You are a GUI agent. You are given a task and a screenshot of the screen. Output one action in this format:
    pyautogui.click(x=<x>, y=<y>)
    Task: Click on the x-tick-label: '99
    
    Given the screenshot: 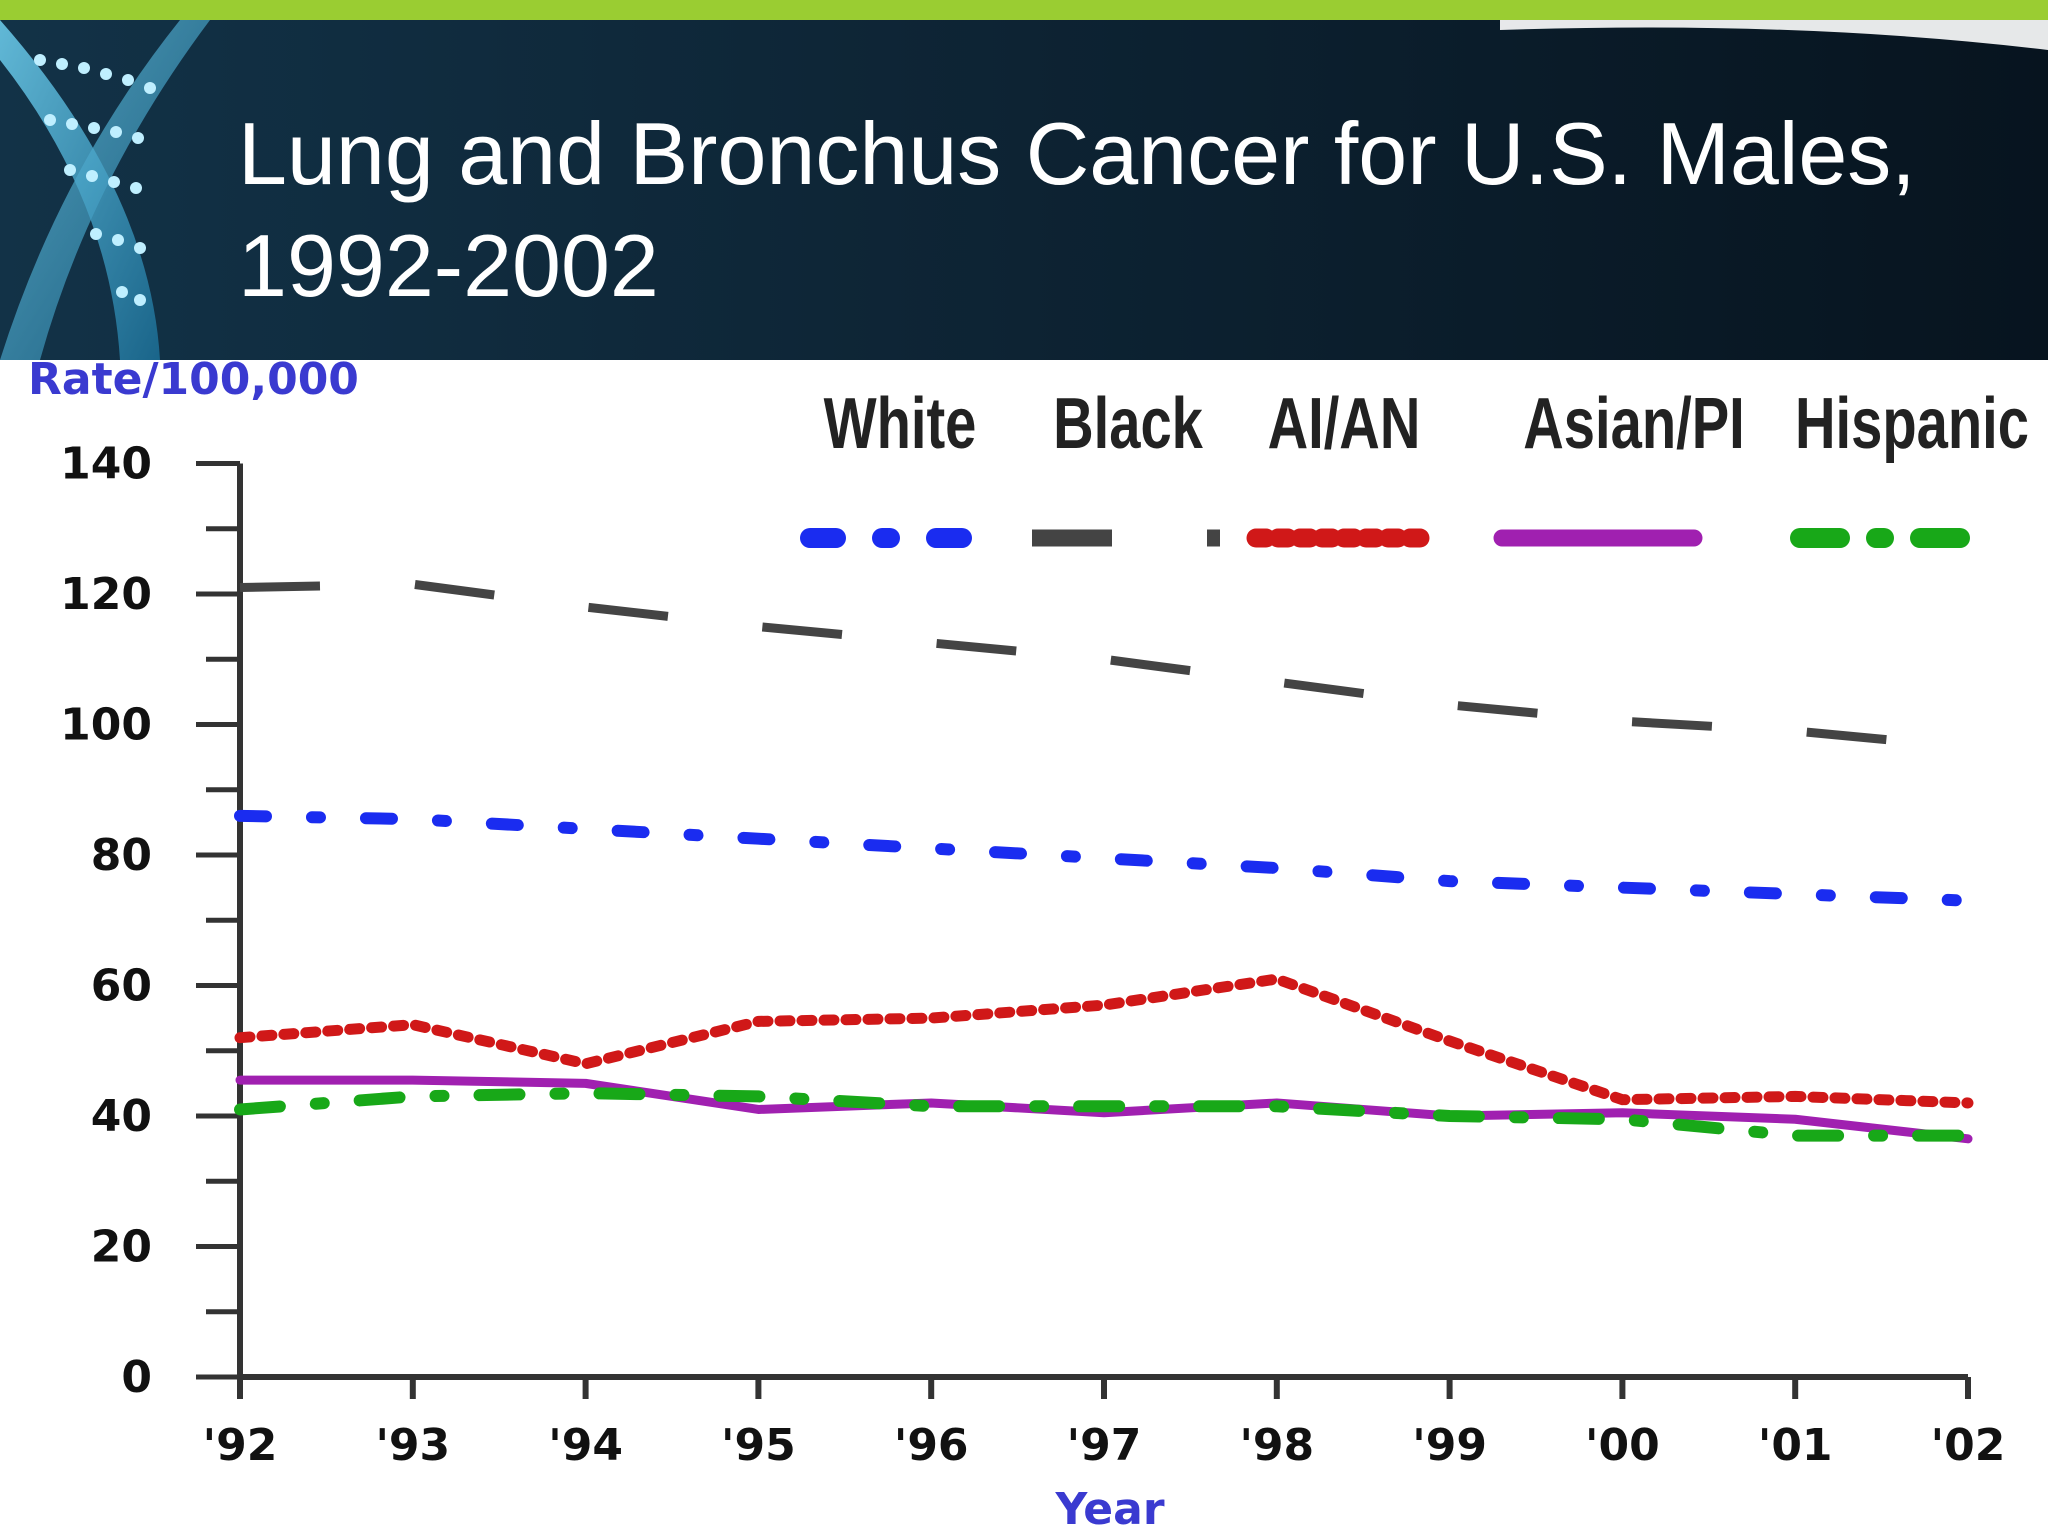 What is the action you would take?
    pyautogui.click(x=1449, y=1445)
    